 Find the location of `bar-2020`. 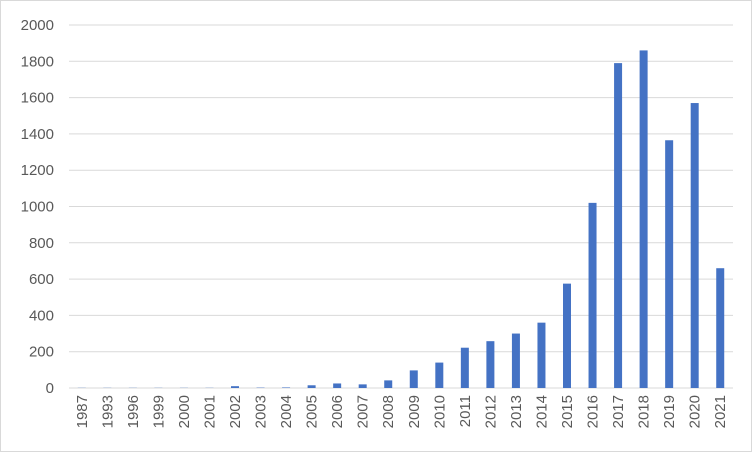

bar-2020 is located at coordinates (694, 246).